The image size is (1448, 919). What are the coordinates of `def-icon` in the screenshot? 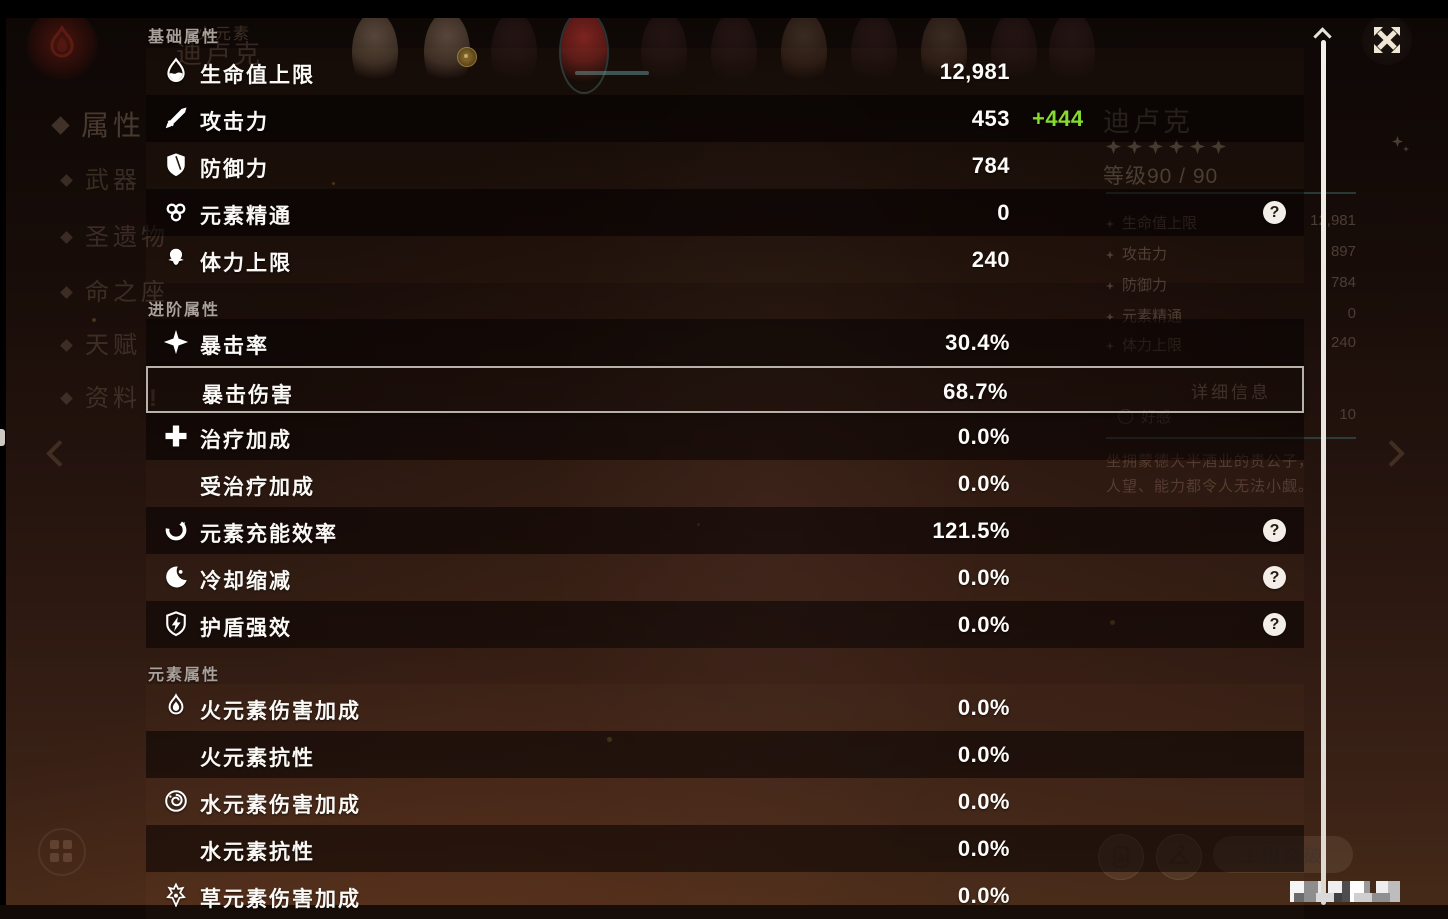 It's located at (177, 166).